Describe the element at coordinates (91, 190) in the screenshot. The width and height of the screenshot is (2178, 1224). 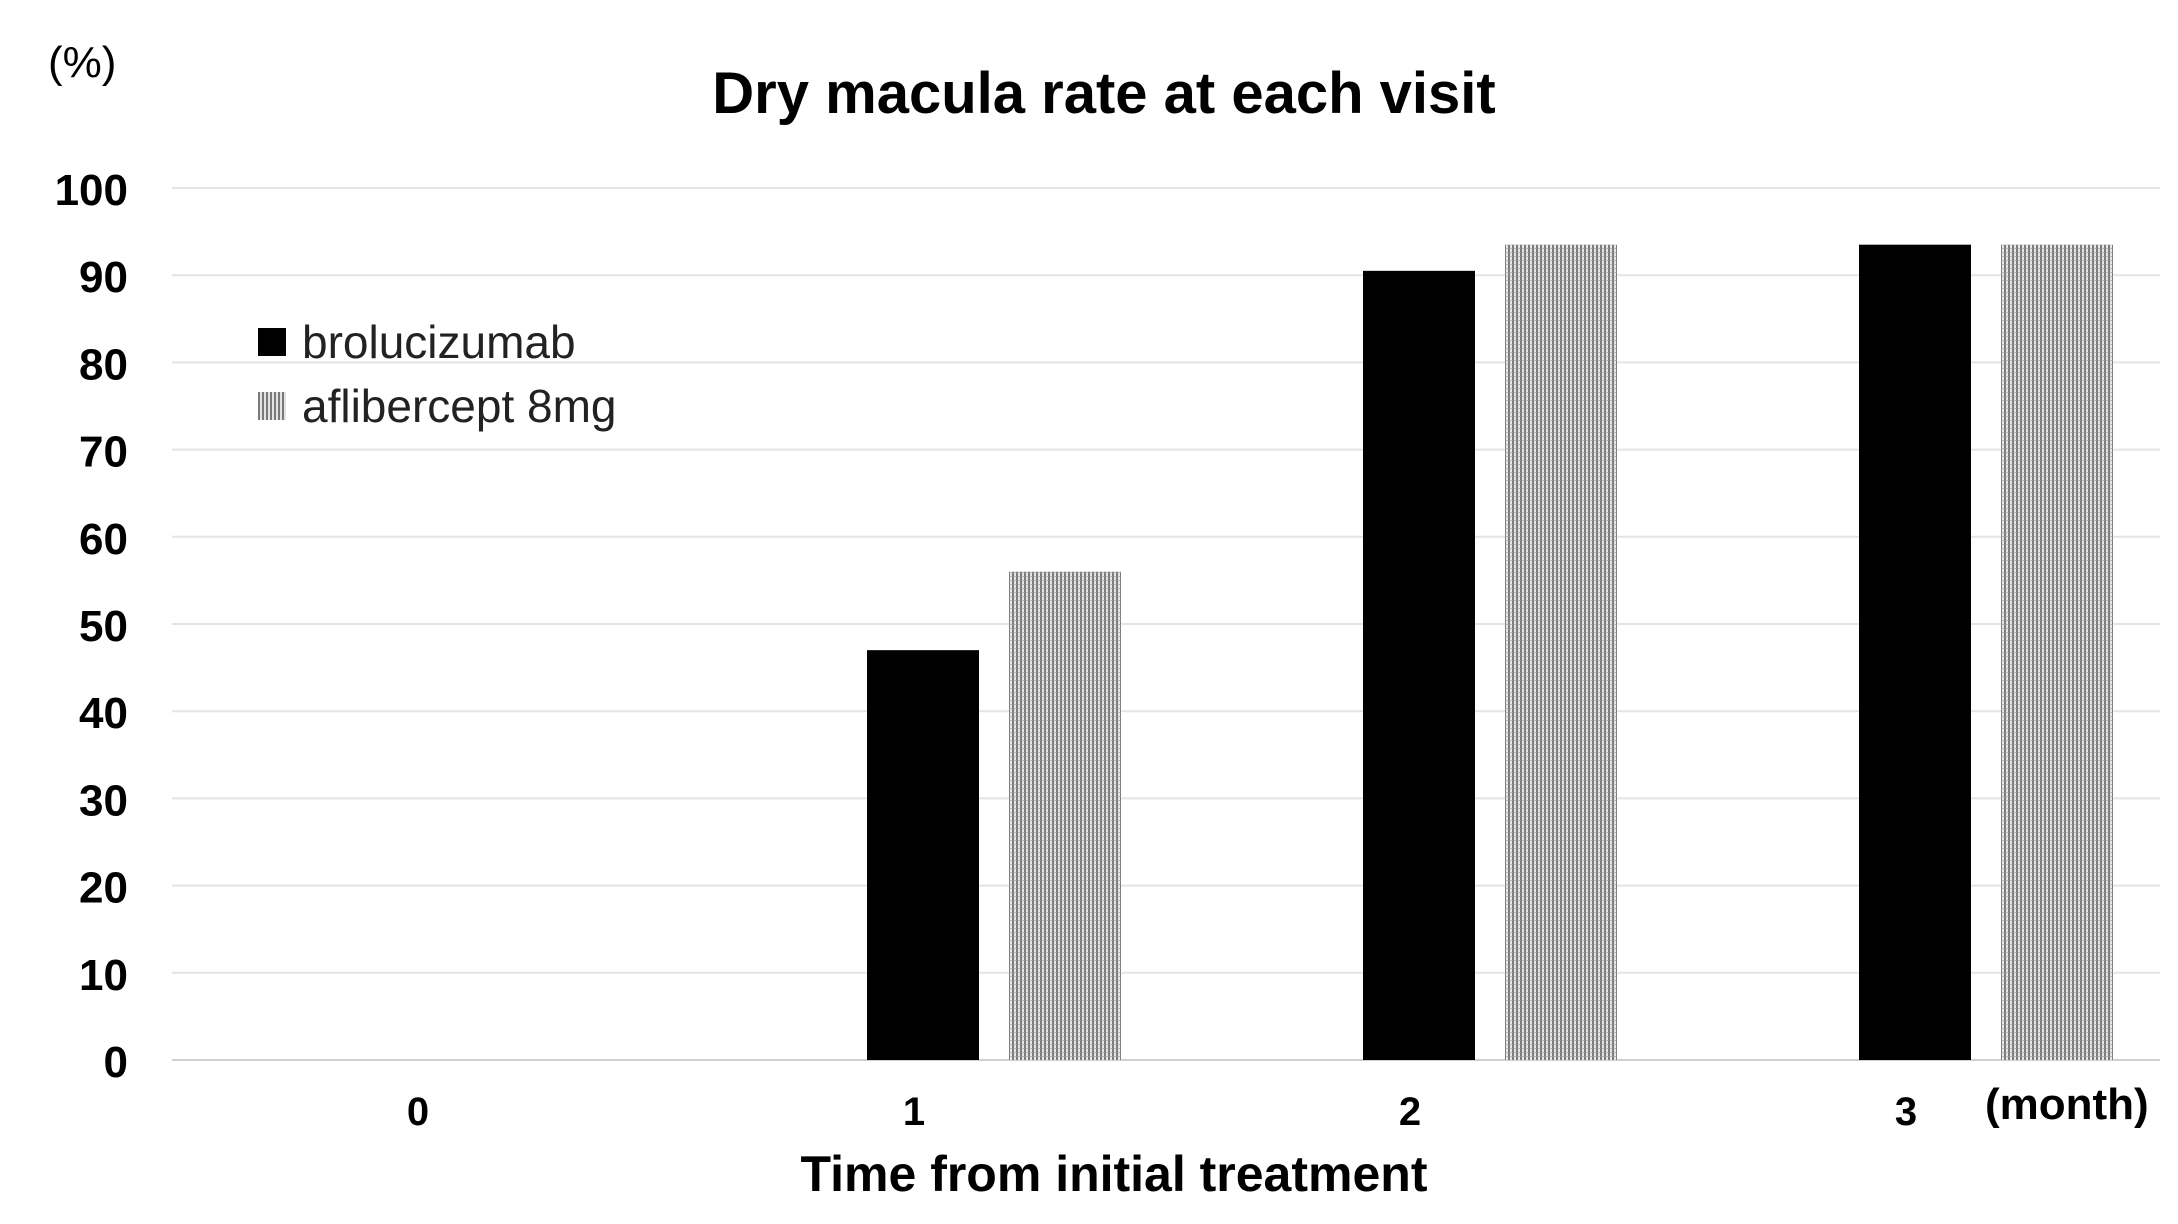
I see `y-tick-label: 100` at that location.